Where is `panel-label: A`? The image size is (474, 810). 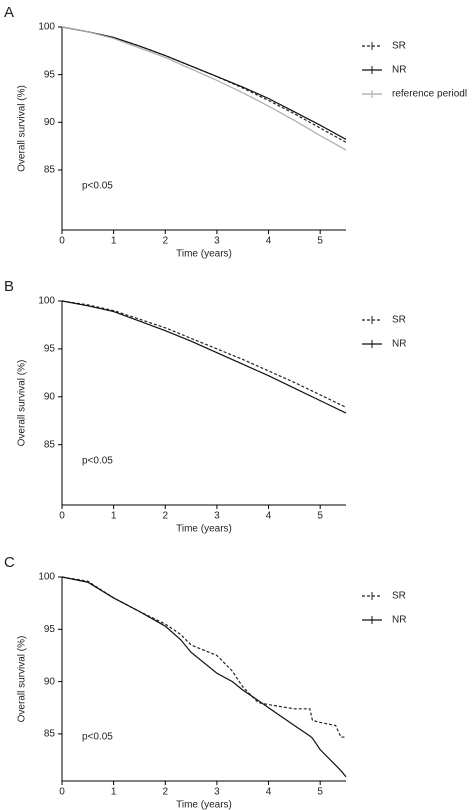
panel-label: A is located at coordinates (9, 12).